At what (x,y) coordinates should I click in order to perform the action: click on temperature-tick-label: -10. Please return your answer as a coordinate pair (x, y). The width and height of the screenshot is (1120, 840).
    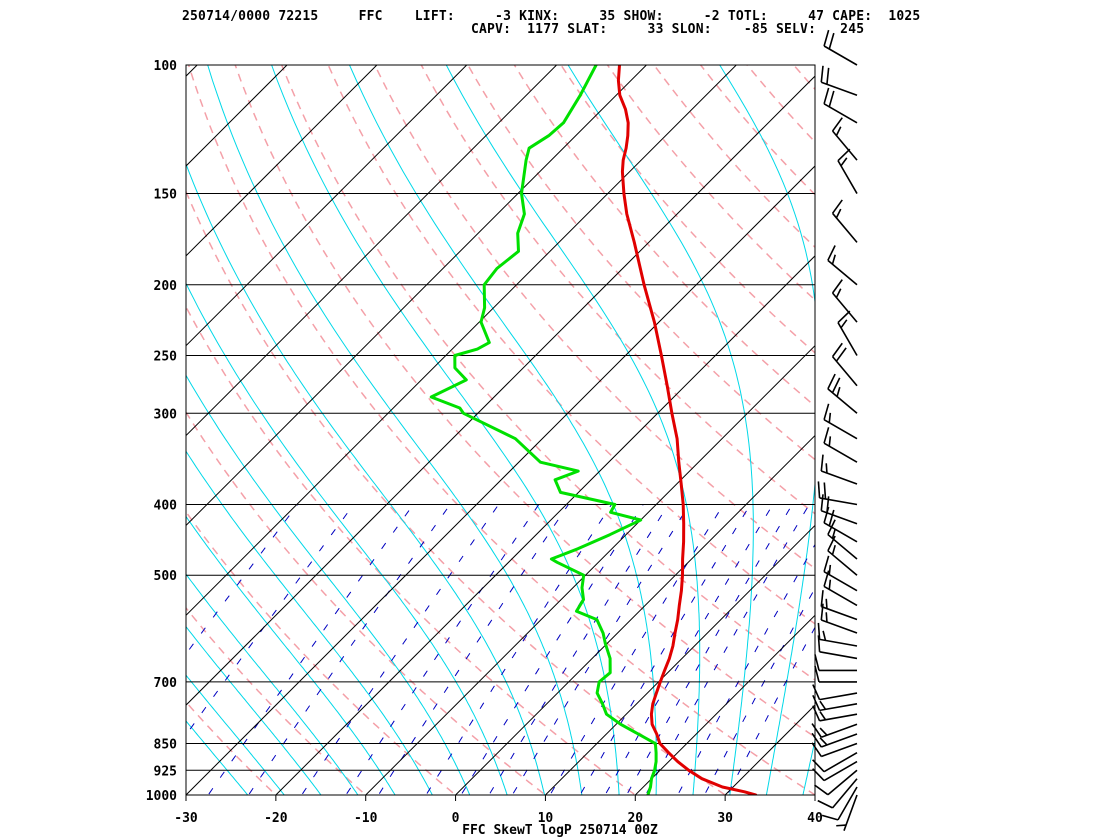
    Looking at the image, I should click on (366, 818).